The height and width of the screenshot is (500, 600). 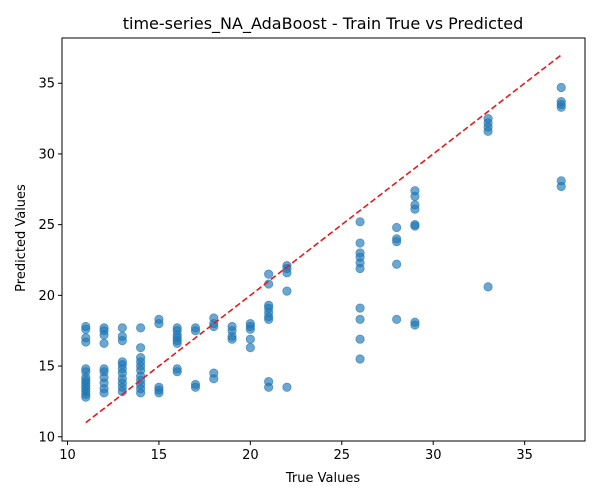 I want to click on y-tick-label: 15, so click(x=46, y=367).